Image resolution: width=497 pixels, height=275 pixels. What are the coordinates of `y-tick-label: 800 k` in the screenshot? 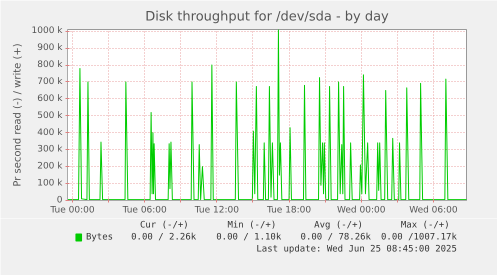 It's located at (50, 65).